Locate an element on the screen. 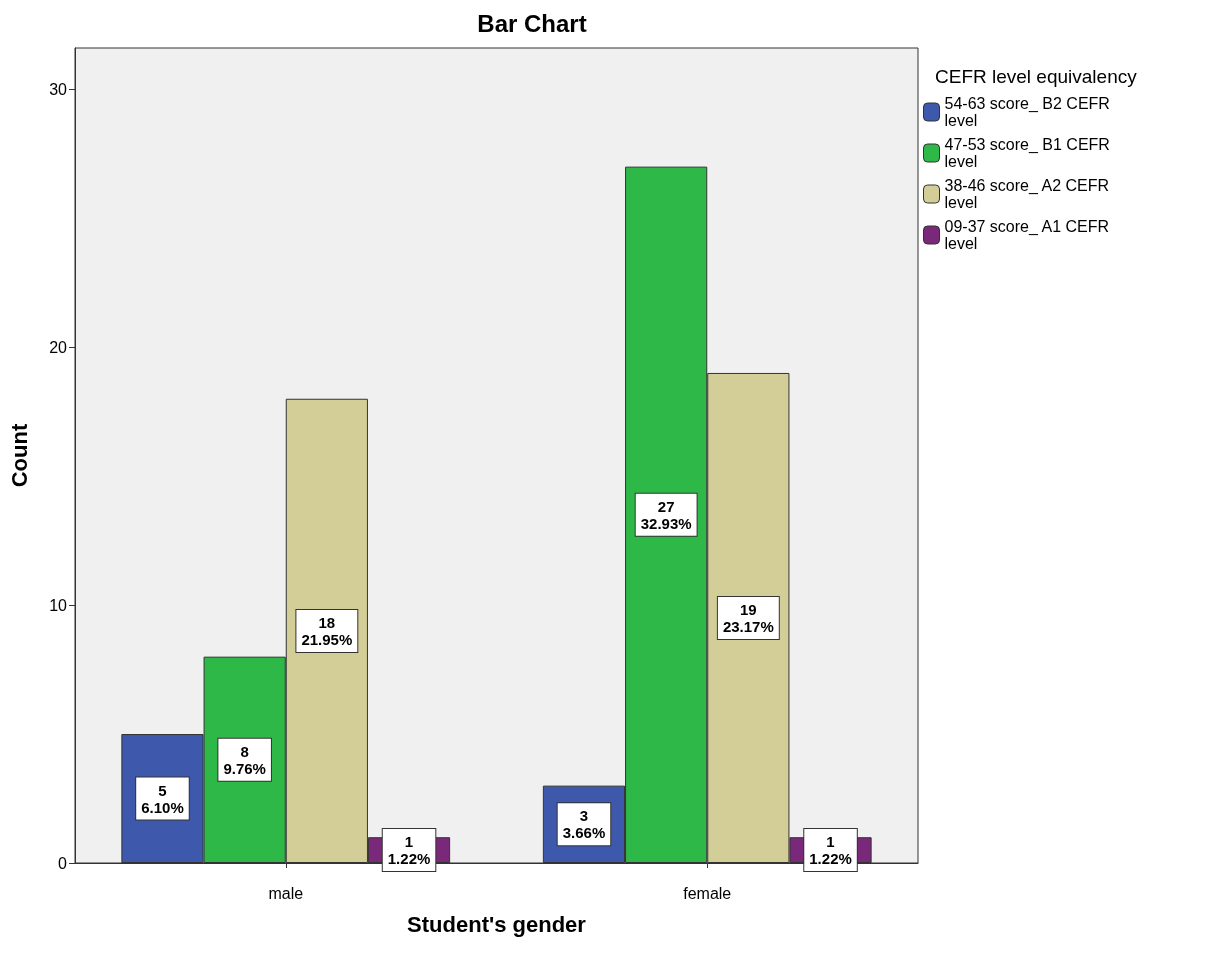 The width and height of the screenshot is (1228, 956). data-label: 8 9.76% is located at coordinates (244, 759).